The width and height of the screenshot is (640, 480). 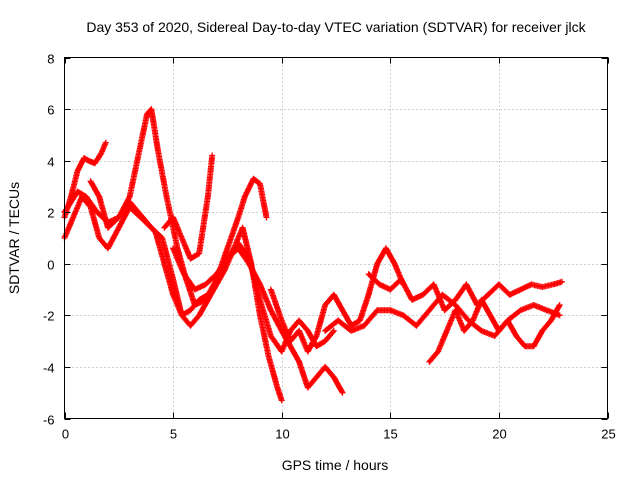 I want to click on series-sat-i, so click(x=465, y=292).